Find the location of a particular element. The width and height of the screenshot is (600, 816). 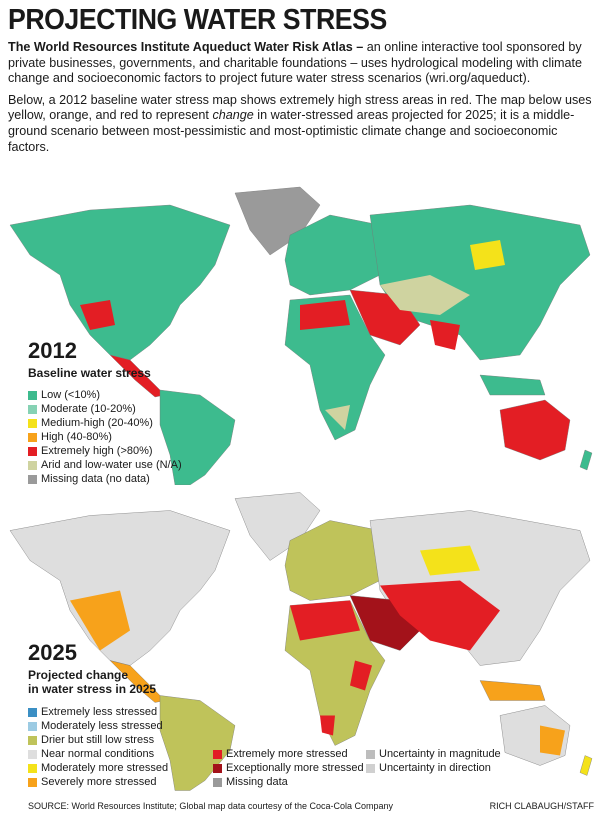

legend-label: Uncertainty in magnitude is located at coordinates (440, 754).